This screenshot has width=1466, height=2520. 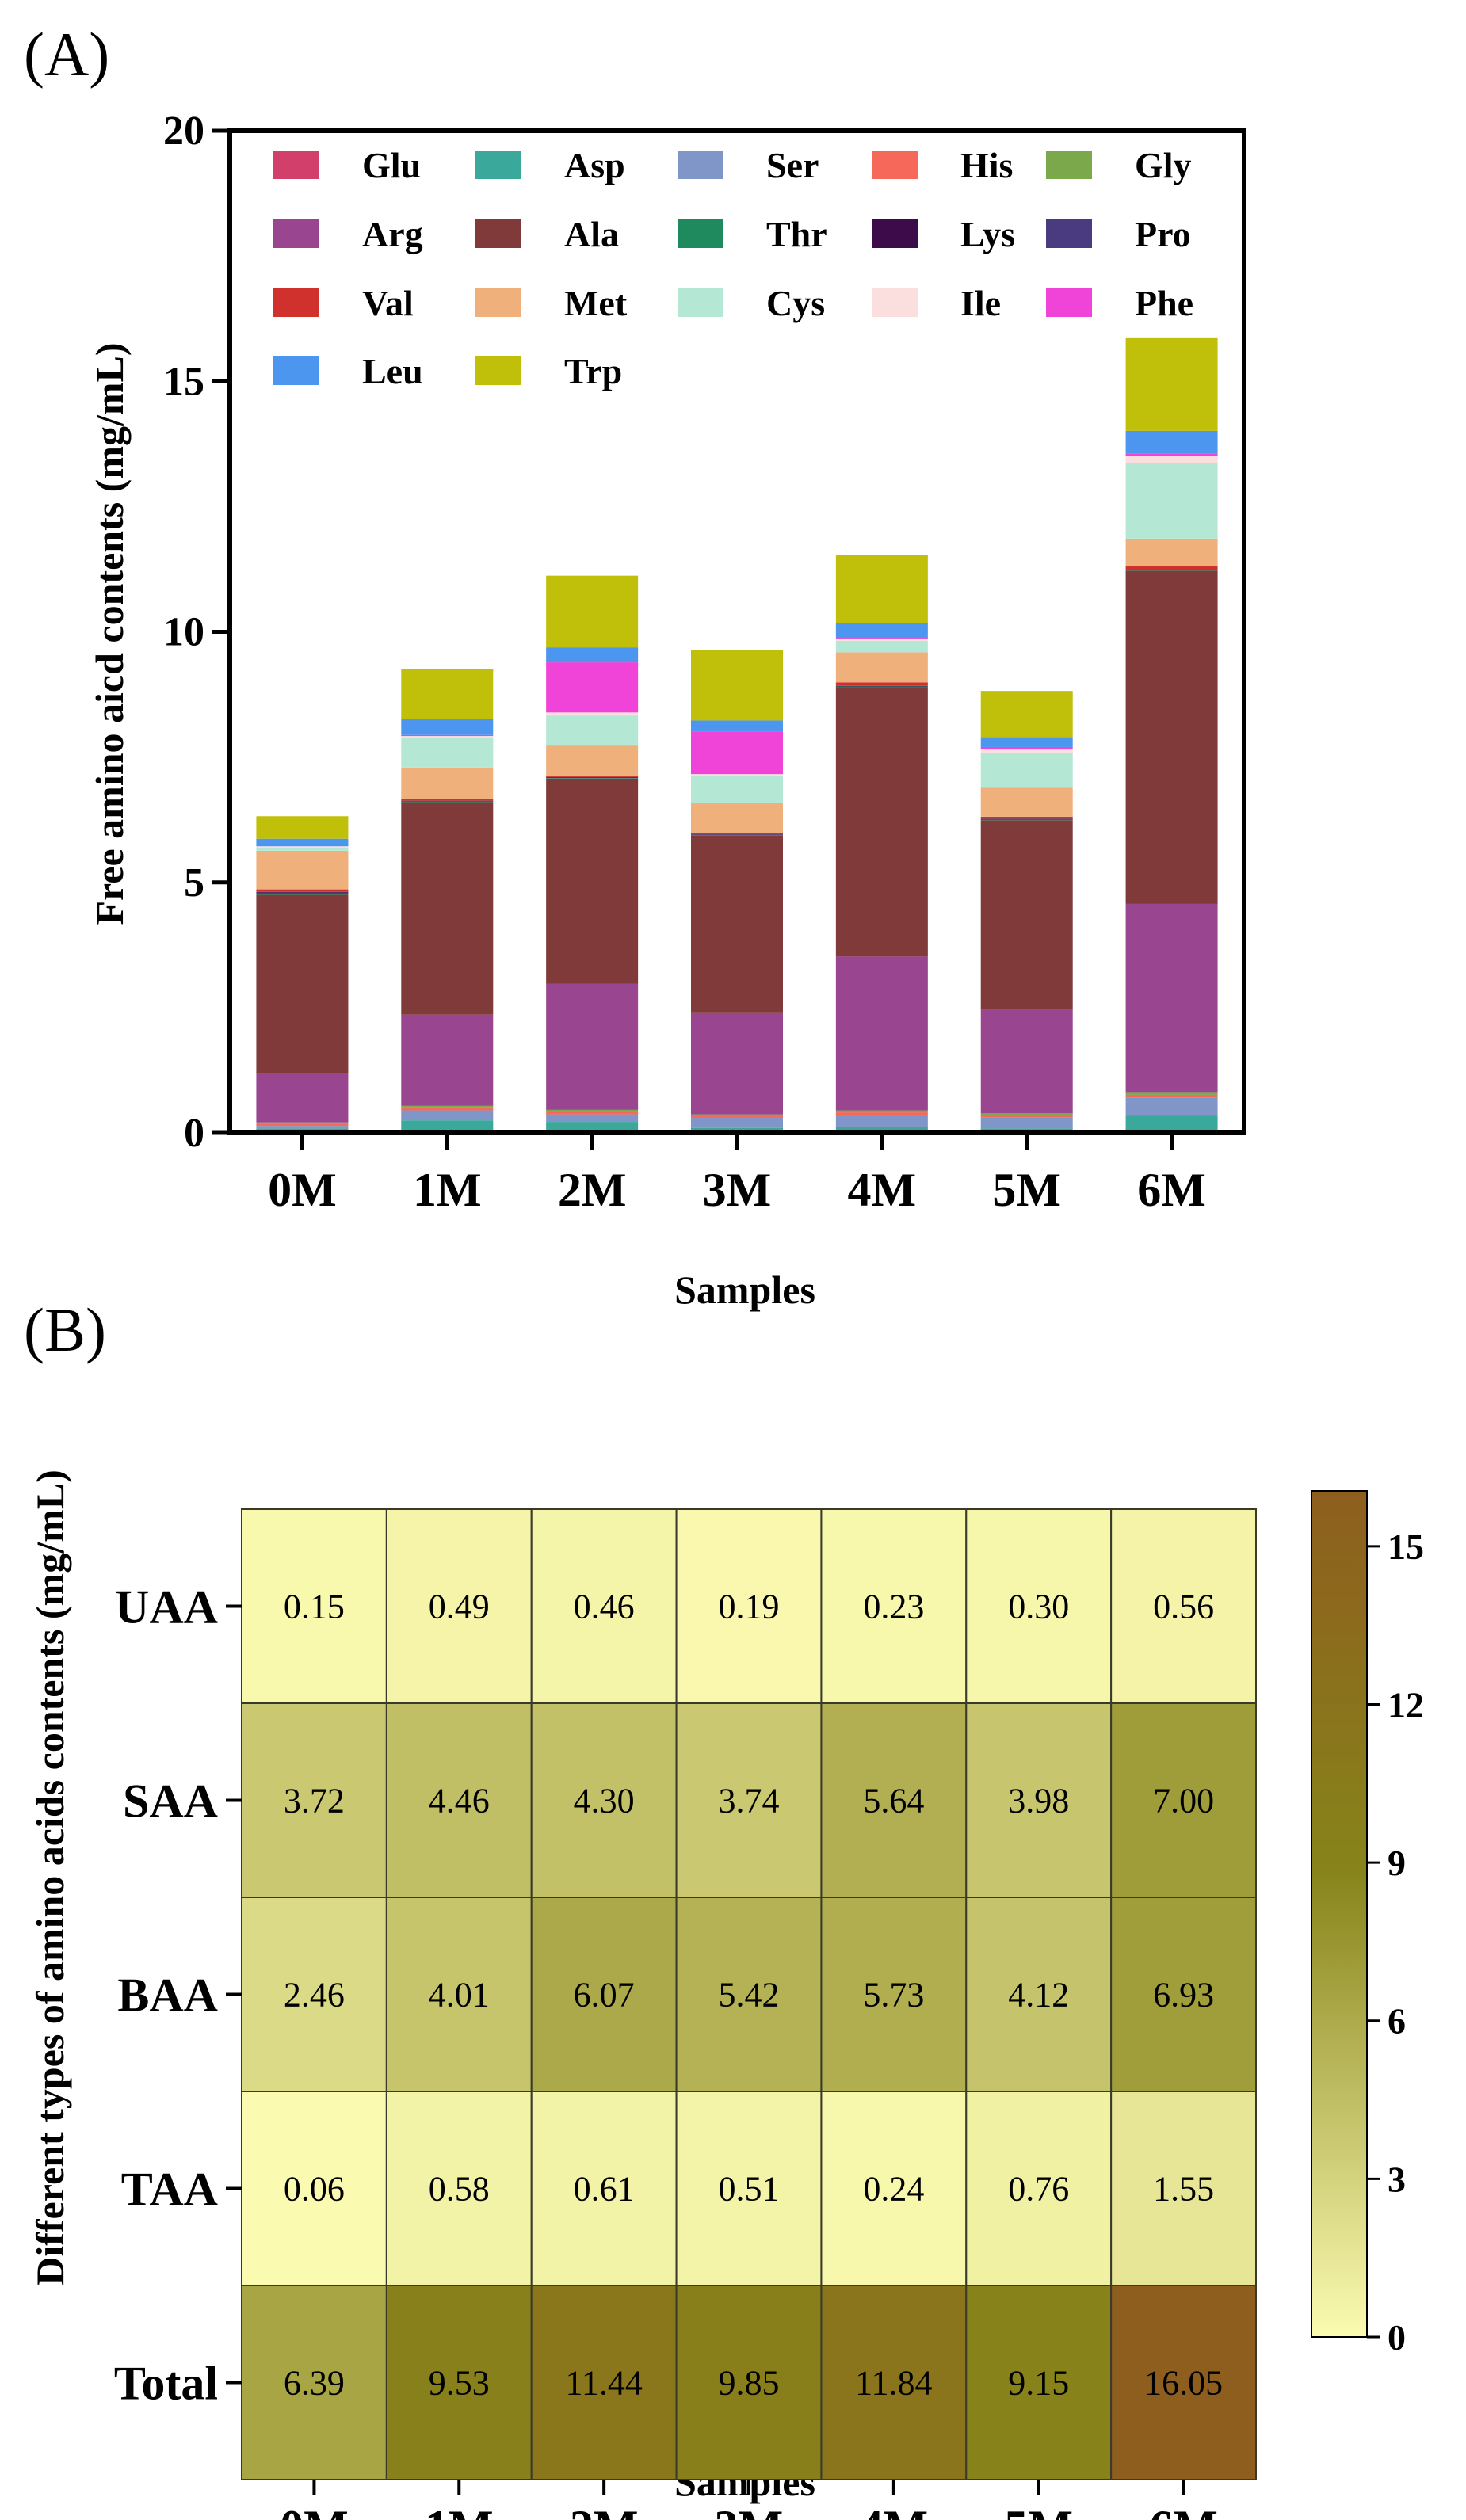 I want to click on colorbar-tick-label: 15, so click(x=1406, y=1547).